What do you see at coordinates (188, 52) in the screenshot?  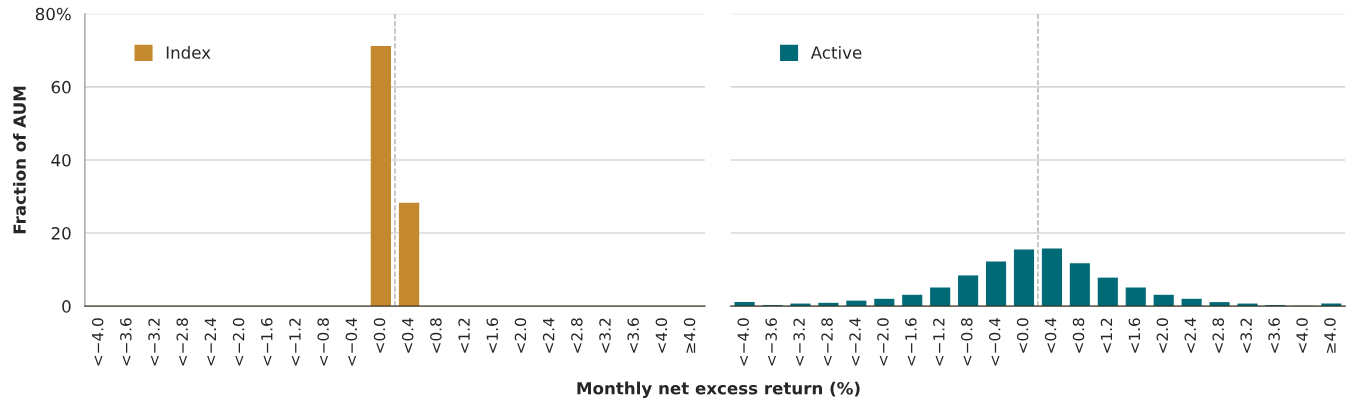 I see `legend-label: Index` at bounding box center [188, 52].